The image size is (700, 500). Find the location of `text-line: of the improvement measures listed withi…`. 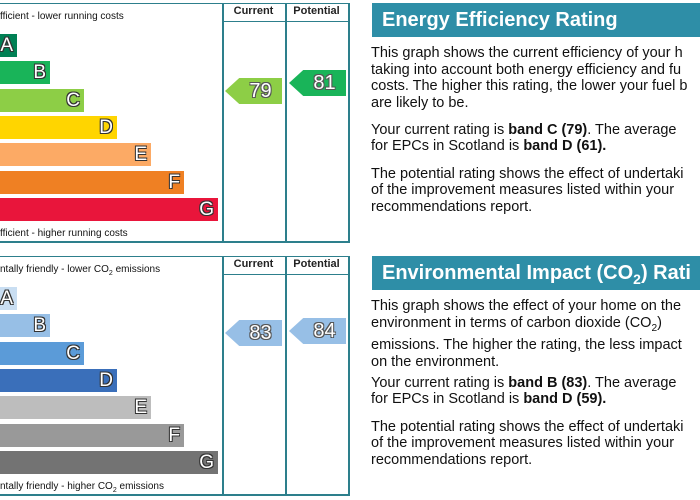

text-line: of the improvement measures listed withi… is located at coordinates (527, 190).